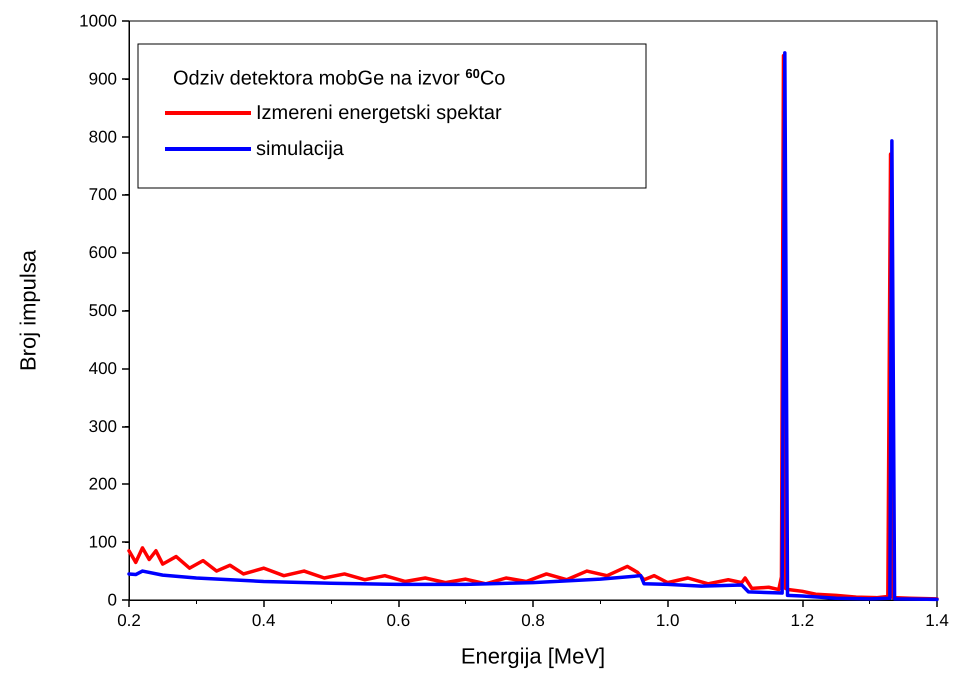 The width and height of the screenshot is (956, 691). What do you see at coordinates (28, 310) in the screenshot?
I see `y-axis-title: Broj impulsa` at bounding box center [28, 310].